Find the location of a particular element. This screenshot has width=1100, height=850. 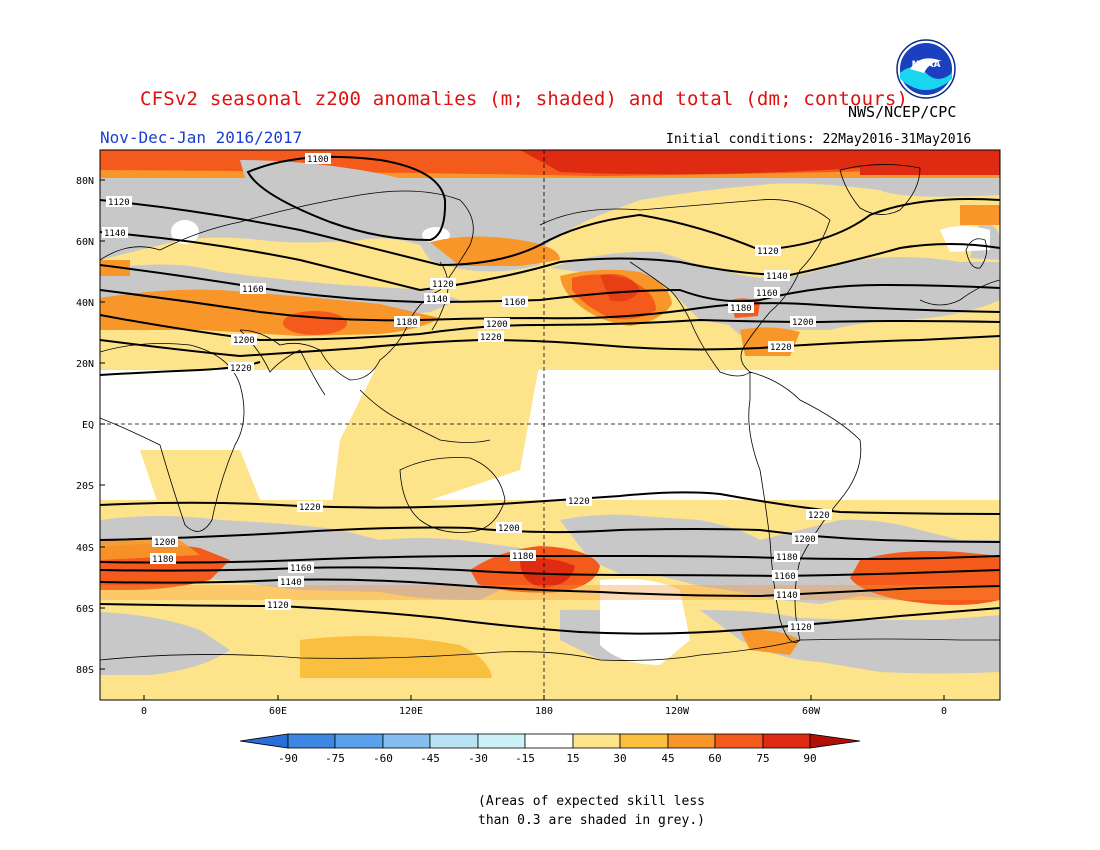

organization-label: NWS/NCEP/CPC is located at coordinates (902, 112).